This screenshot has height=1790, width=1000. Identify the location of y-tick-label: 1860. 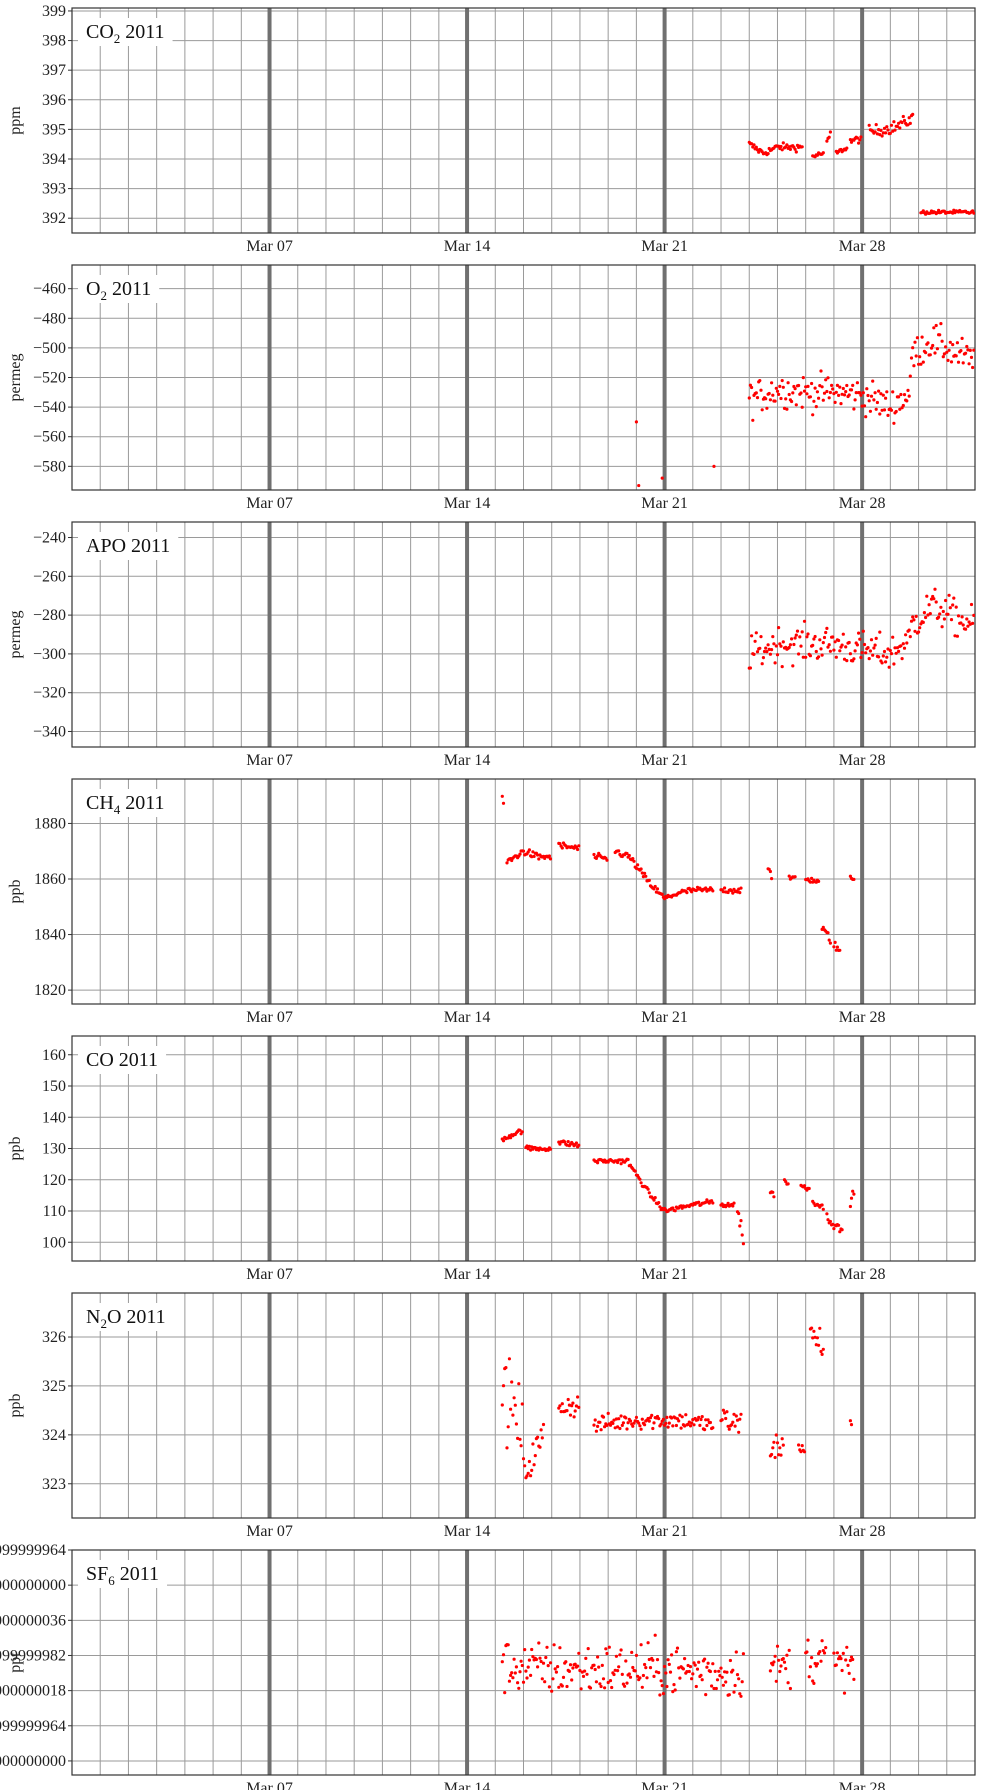
(50, 879).